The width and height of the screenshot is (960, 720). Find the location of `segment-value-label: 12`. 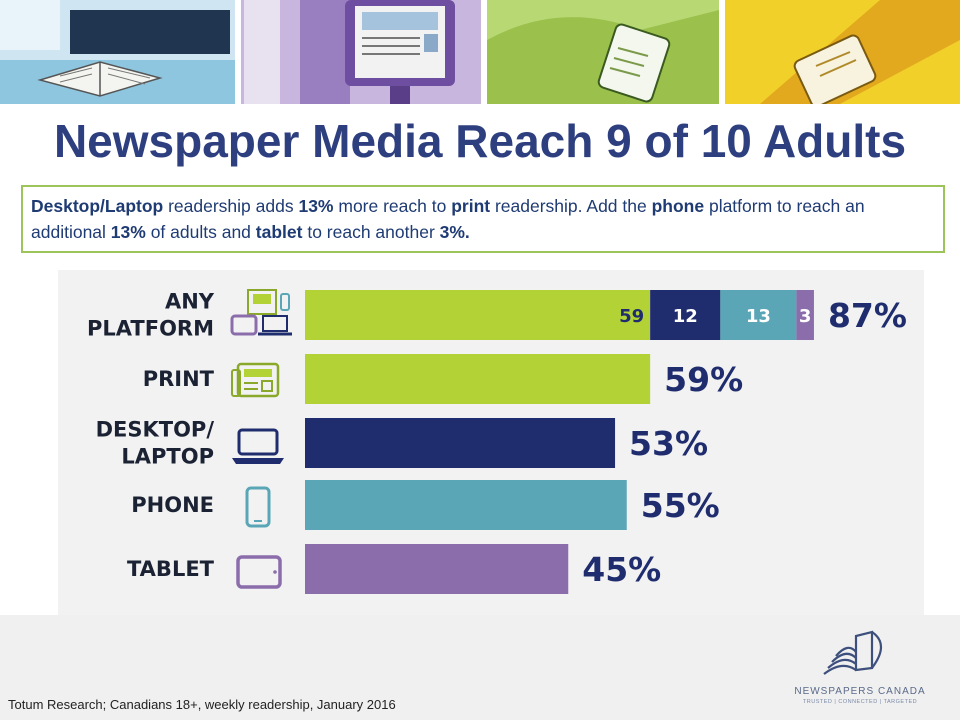

segment-value-label: 12 is located at coordinates (685, 316).